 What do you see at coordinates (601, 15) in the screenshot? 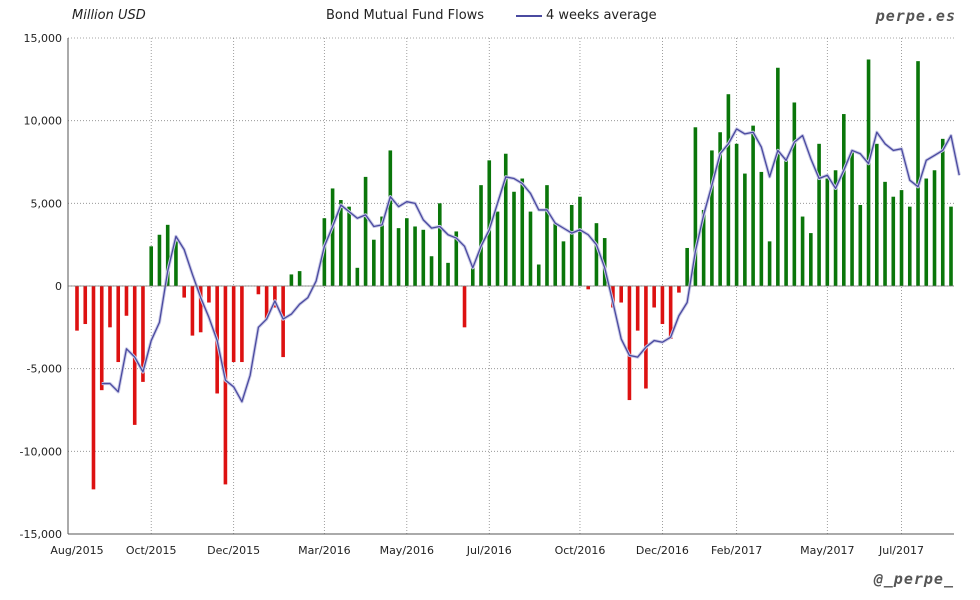
I see `legend-label: 4 weeks average` at bounding box center [601, 15].